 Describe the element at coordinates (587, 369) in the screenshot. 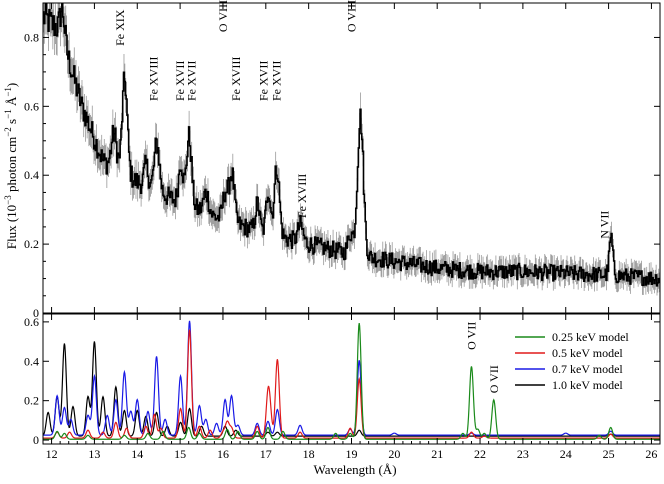

I see `legend-label: 0.7 keV model` at that location.